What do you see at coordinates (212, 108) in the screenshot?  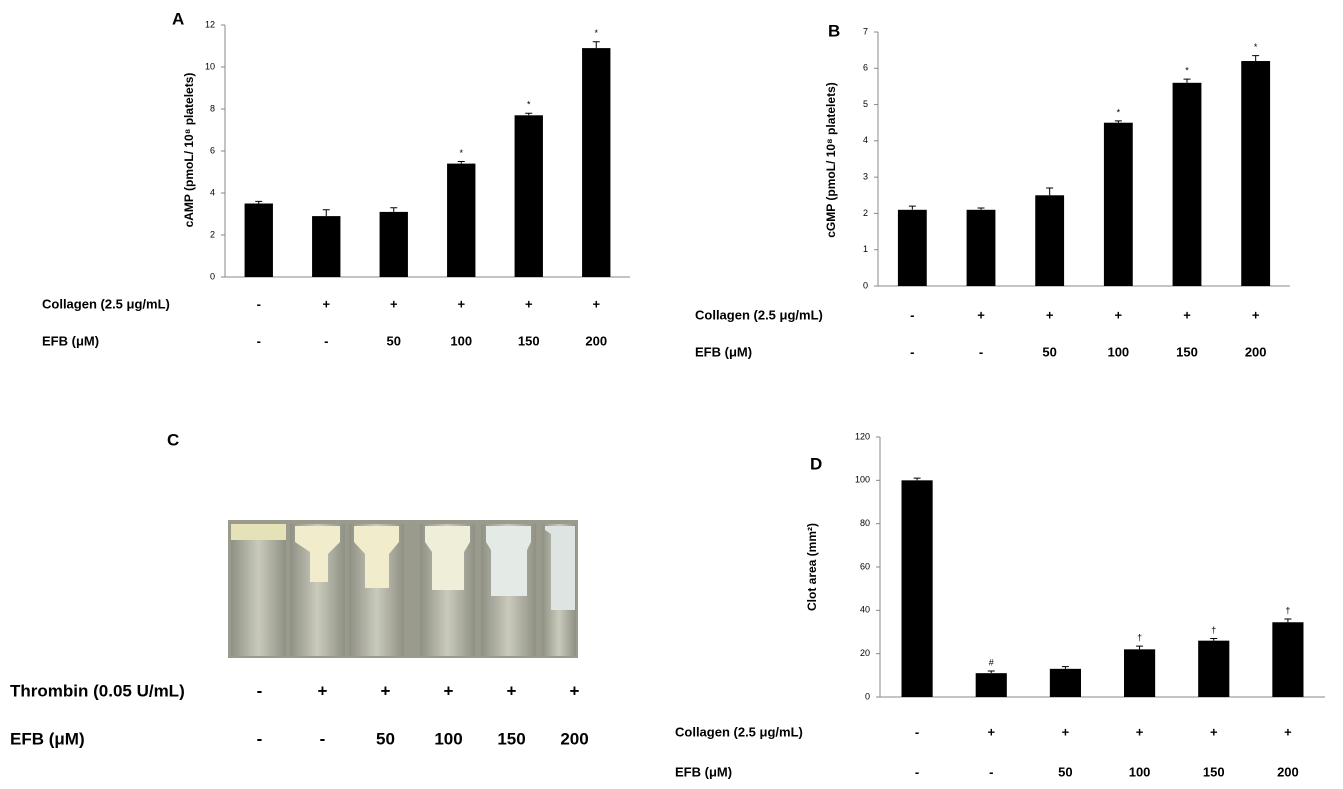 I see `y-tick-label: 8` at bounding box center [212, 108].